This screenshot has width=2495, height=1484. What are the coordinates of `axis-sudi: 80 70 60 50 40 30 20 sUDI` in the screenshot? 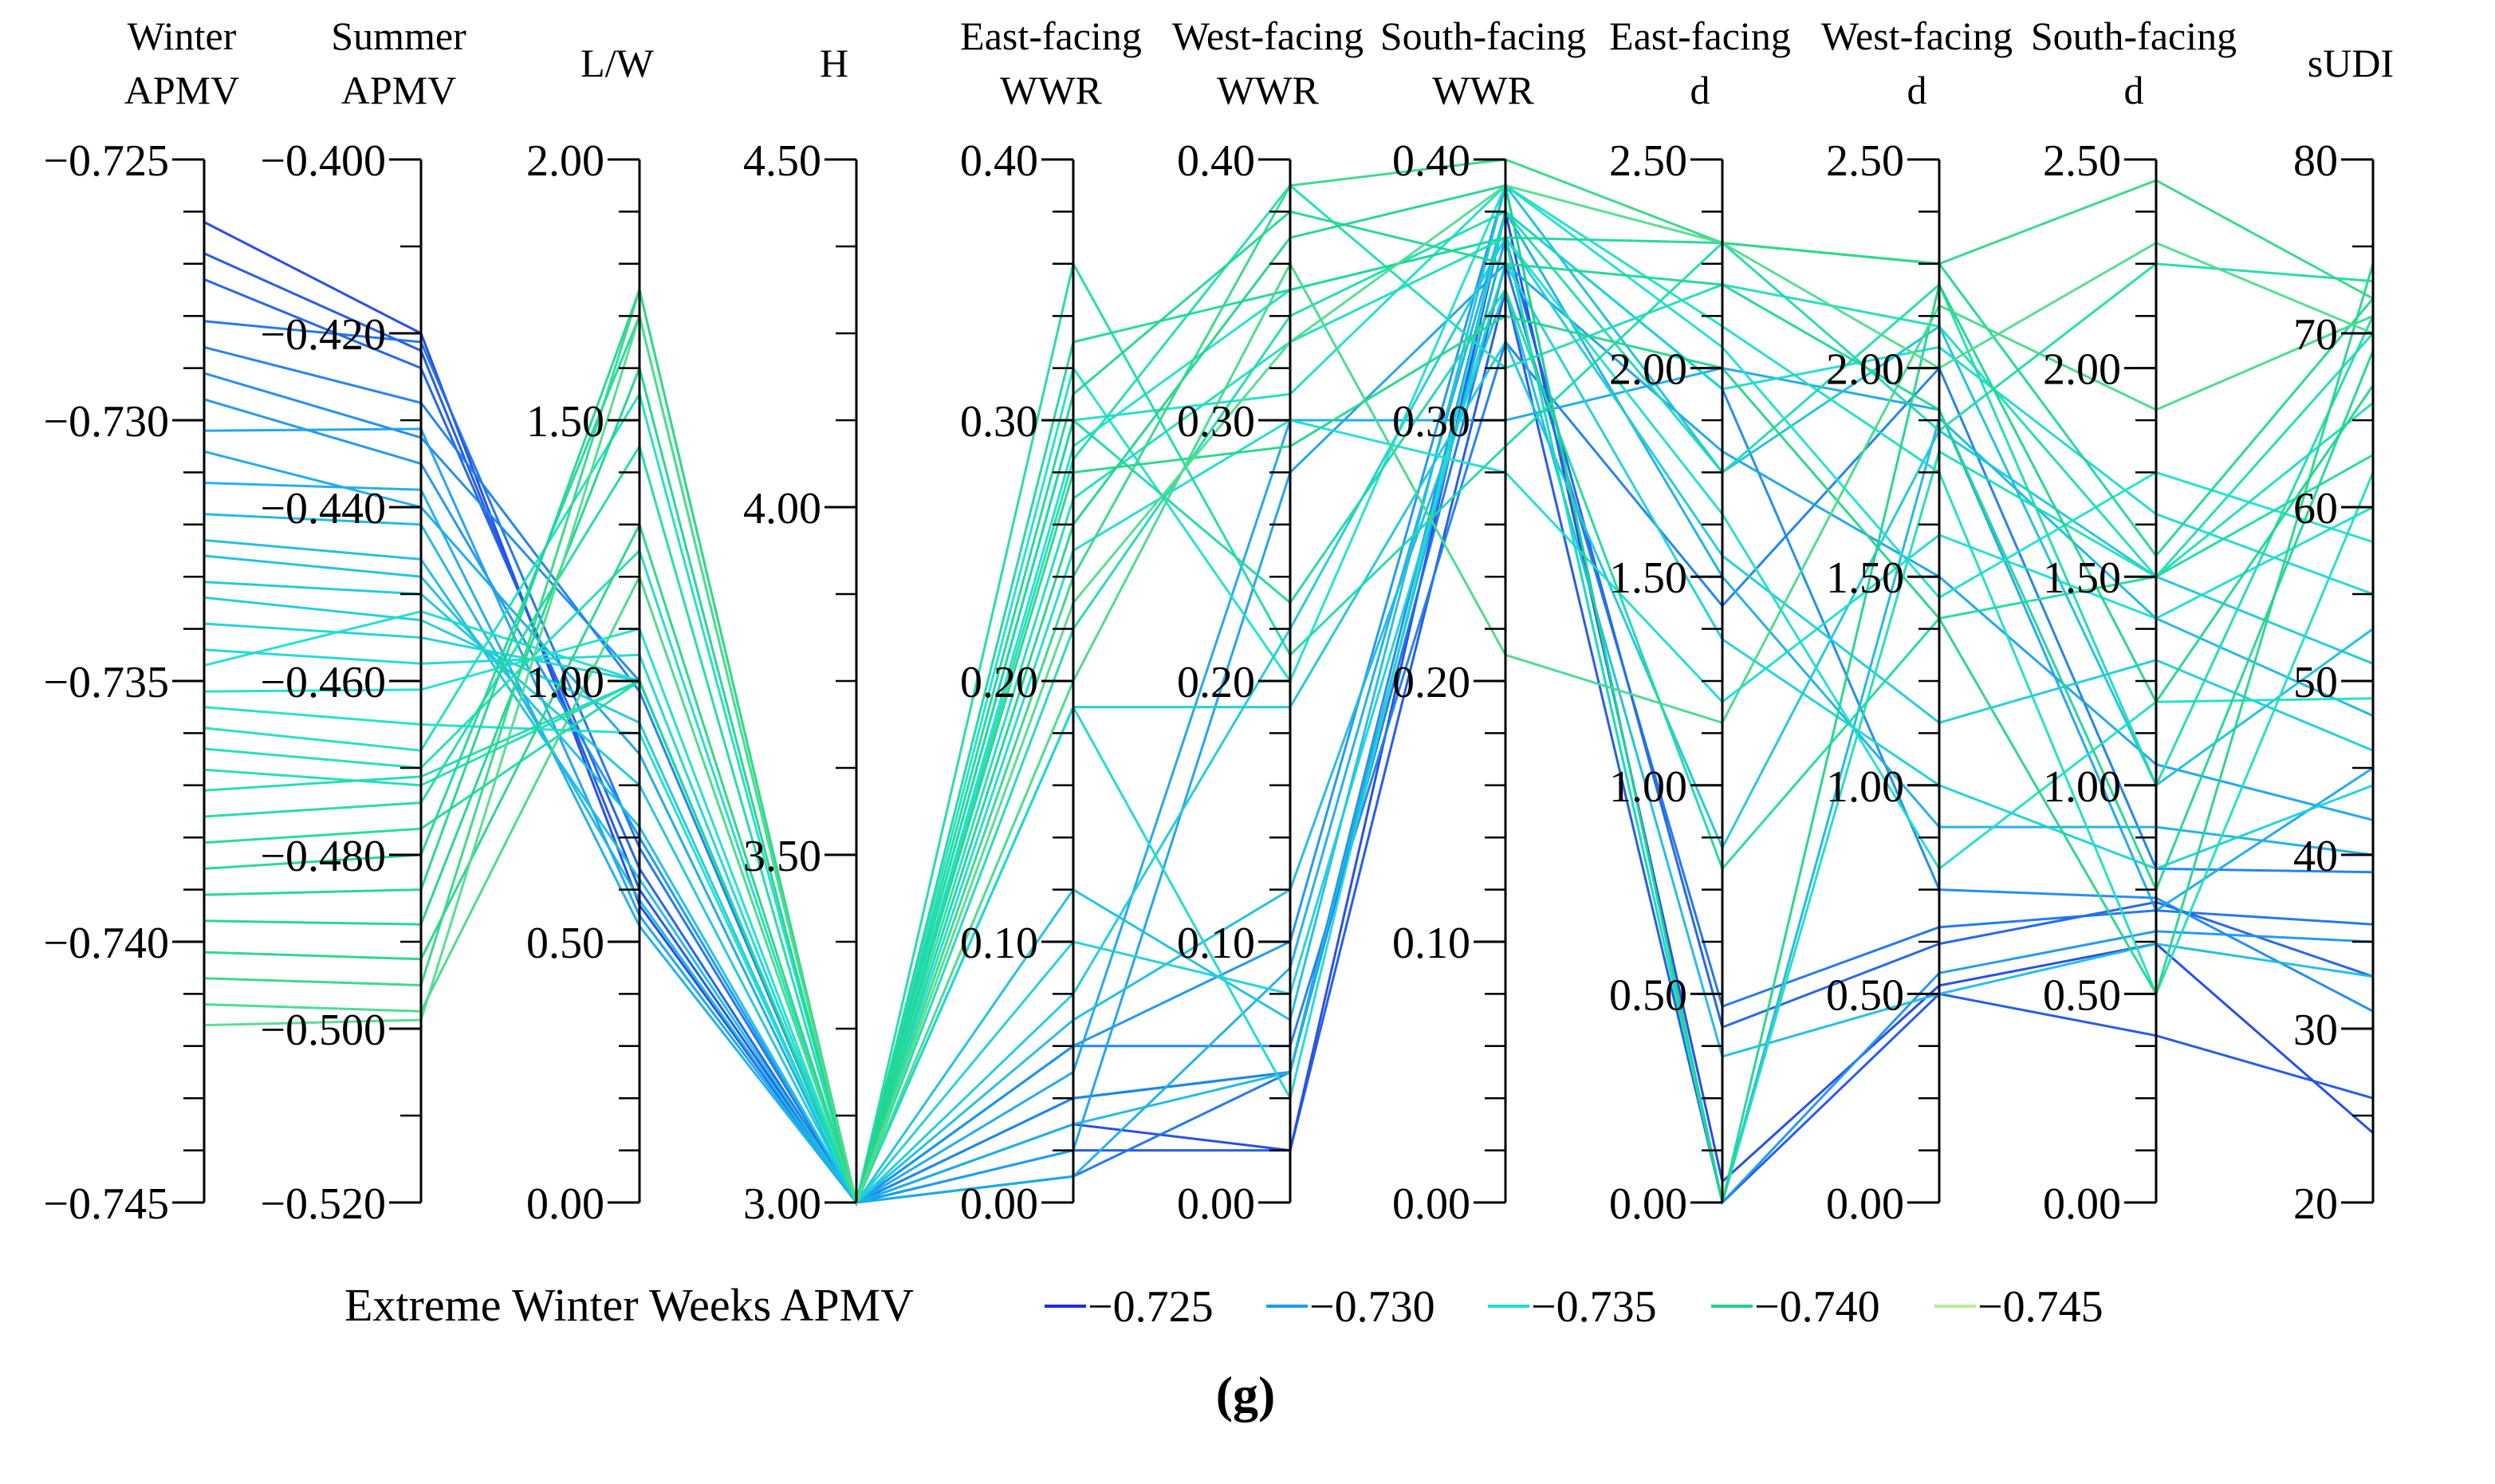 It's located at (2343, 635).